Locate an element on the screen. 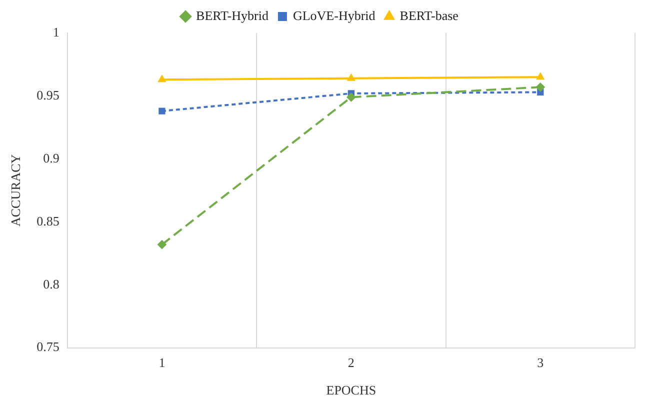  y-tick-label: 1 is located at coordinates (56, 32).